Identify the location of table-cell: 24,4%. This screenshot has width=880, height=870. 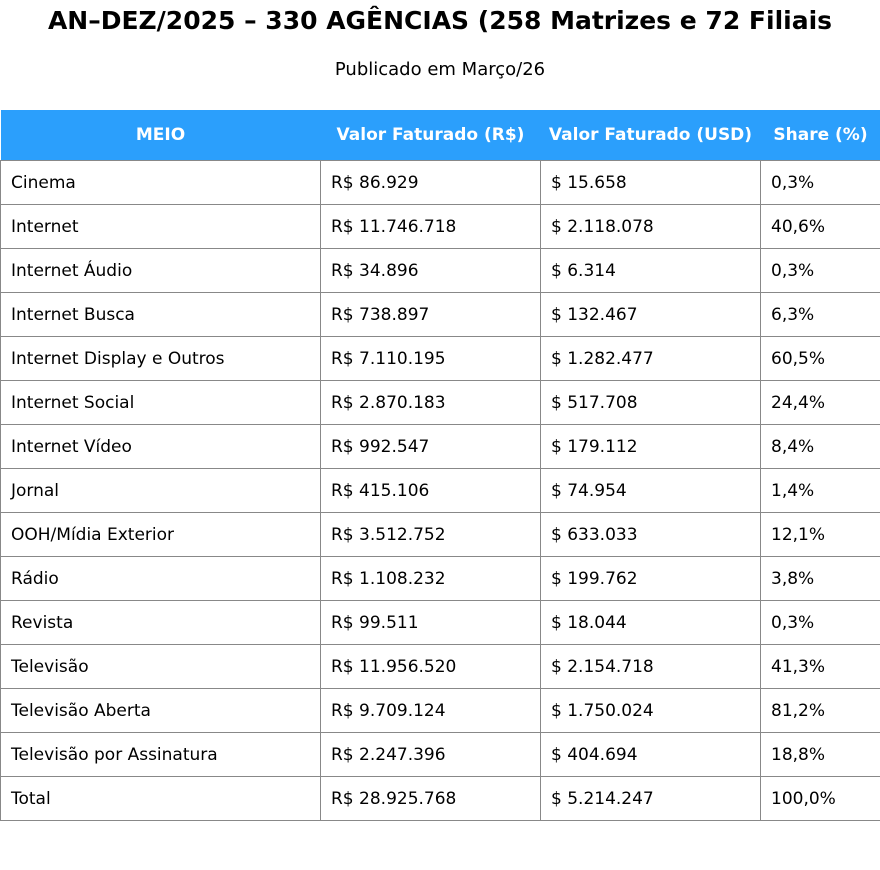
(820, 402).